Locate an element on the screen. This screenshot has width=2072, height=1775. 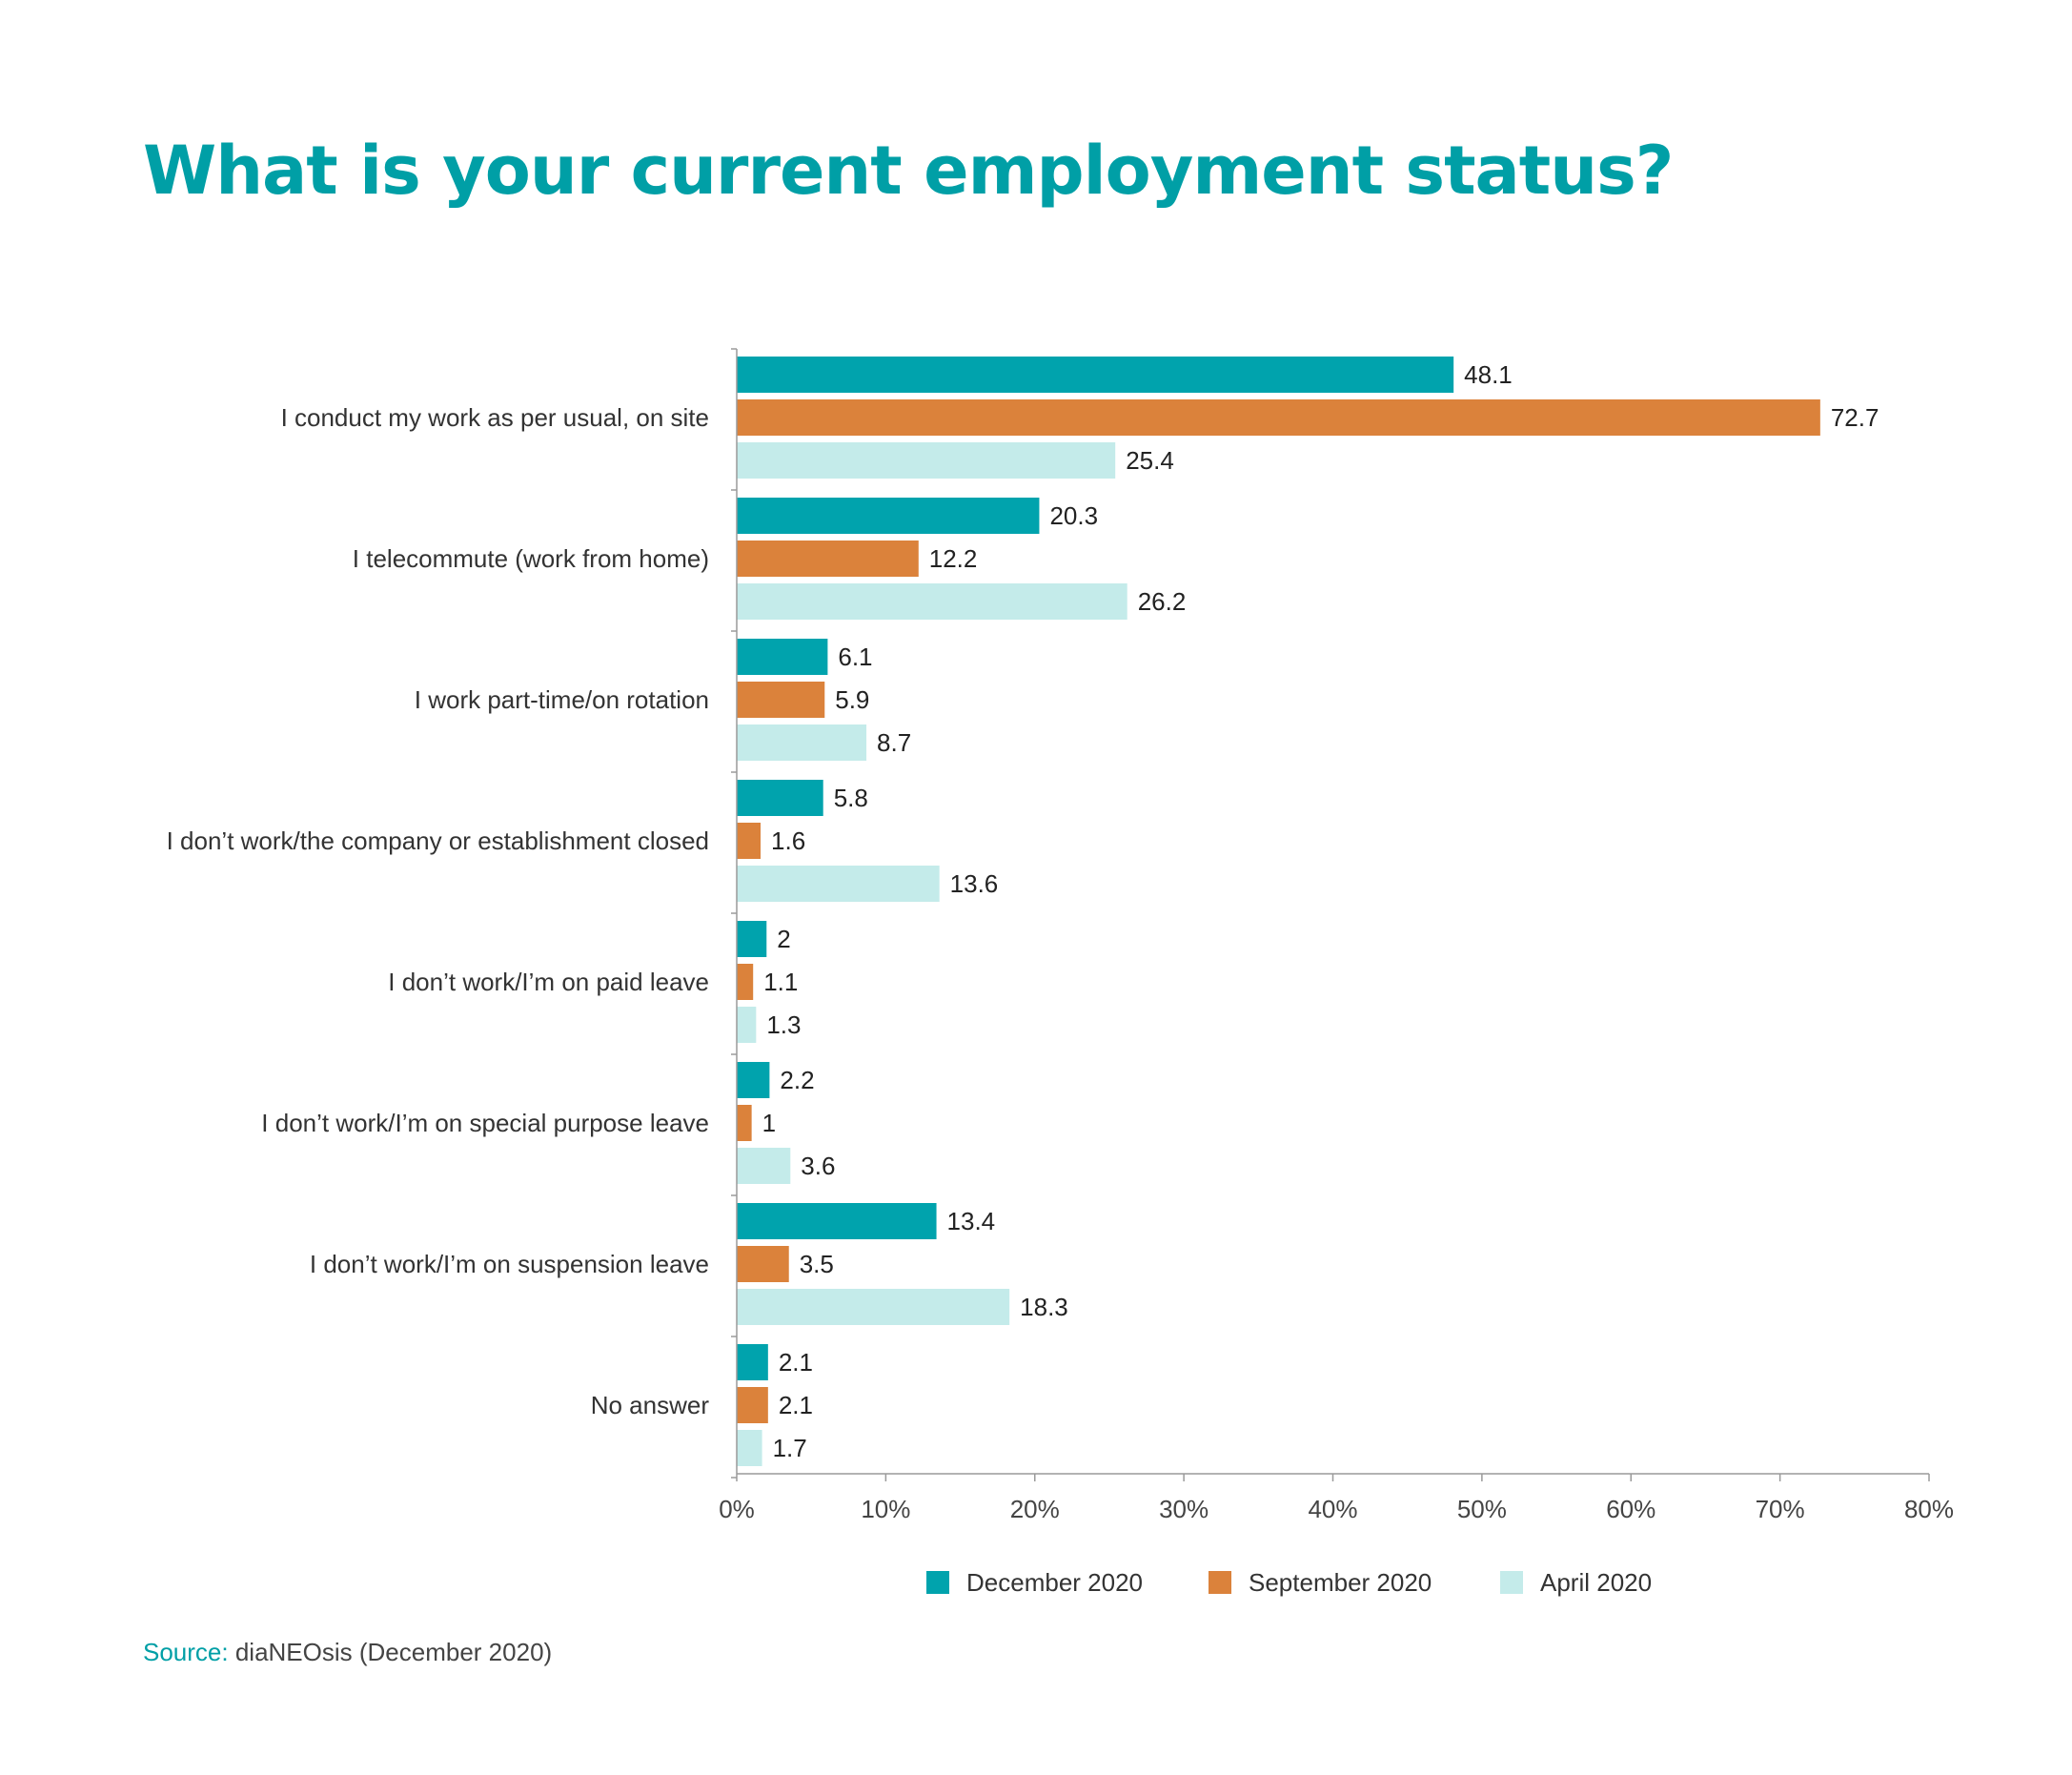
data-label: 13.6 is located at coordinates (974, 883).